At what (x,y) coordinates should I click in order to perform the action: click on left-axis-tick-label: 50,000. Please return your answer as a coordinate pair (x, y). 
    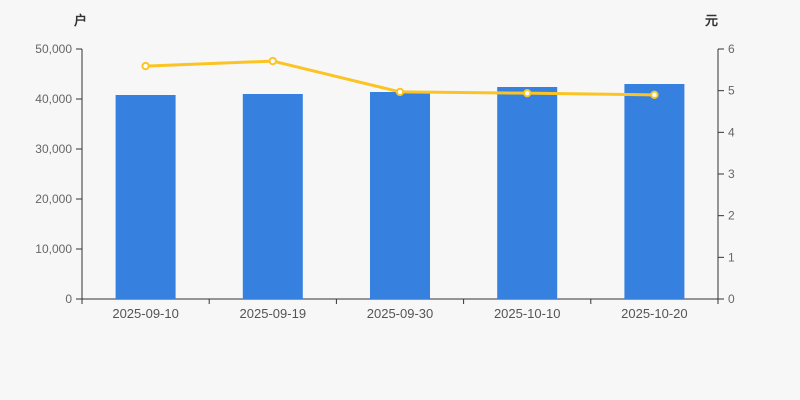
    Looking at the image, I should click on (53, 49).